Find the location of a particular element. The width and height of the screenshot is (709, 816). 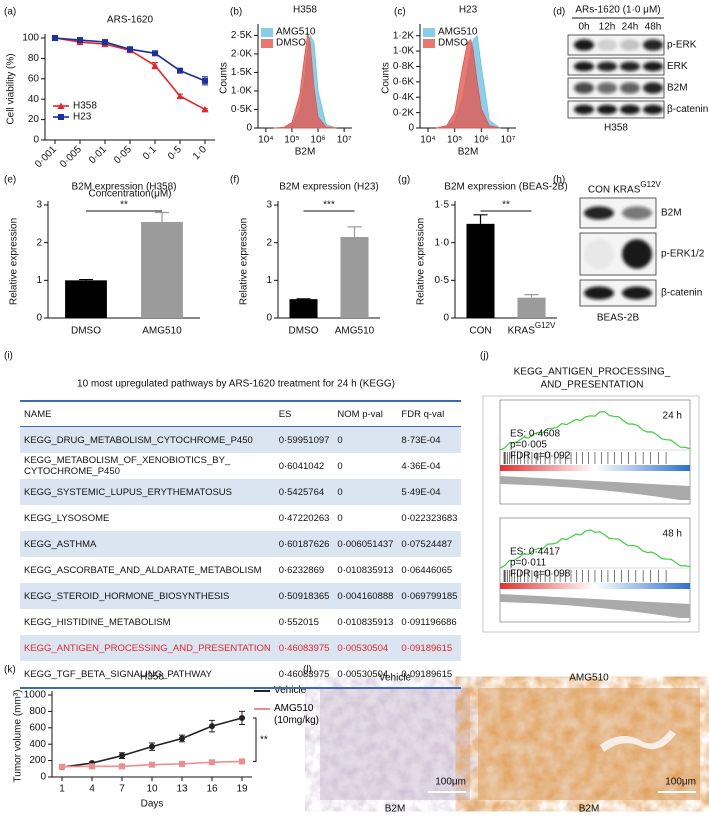

panel-label: (j) is located at coordinates (484, 356).